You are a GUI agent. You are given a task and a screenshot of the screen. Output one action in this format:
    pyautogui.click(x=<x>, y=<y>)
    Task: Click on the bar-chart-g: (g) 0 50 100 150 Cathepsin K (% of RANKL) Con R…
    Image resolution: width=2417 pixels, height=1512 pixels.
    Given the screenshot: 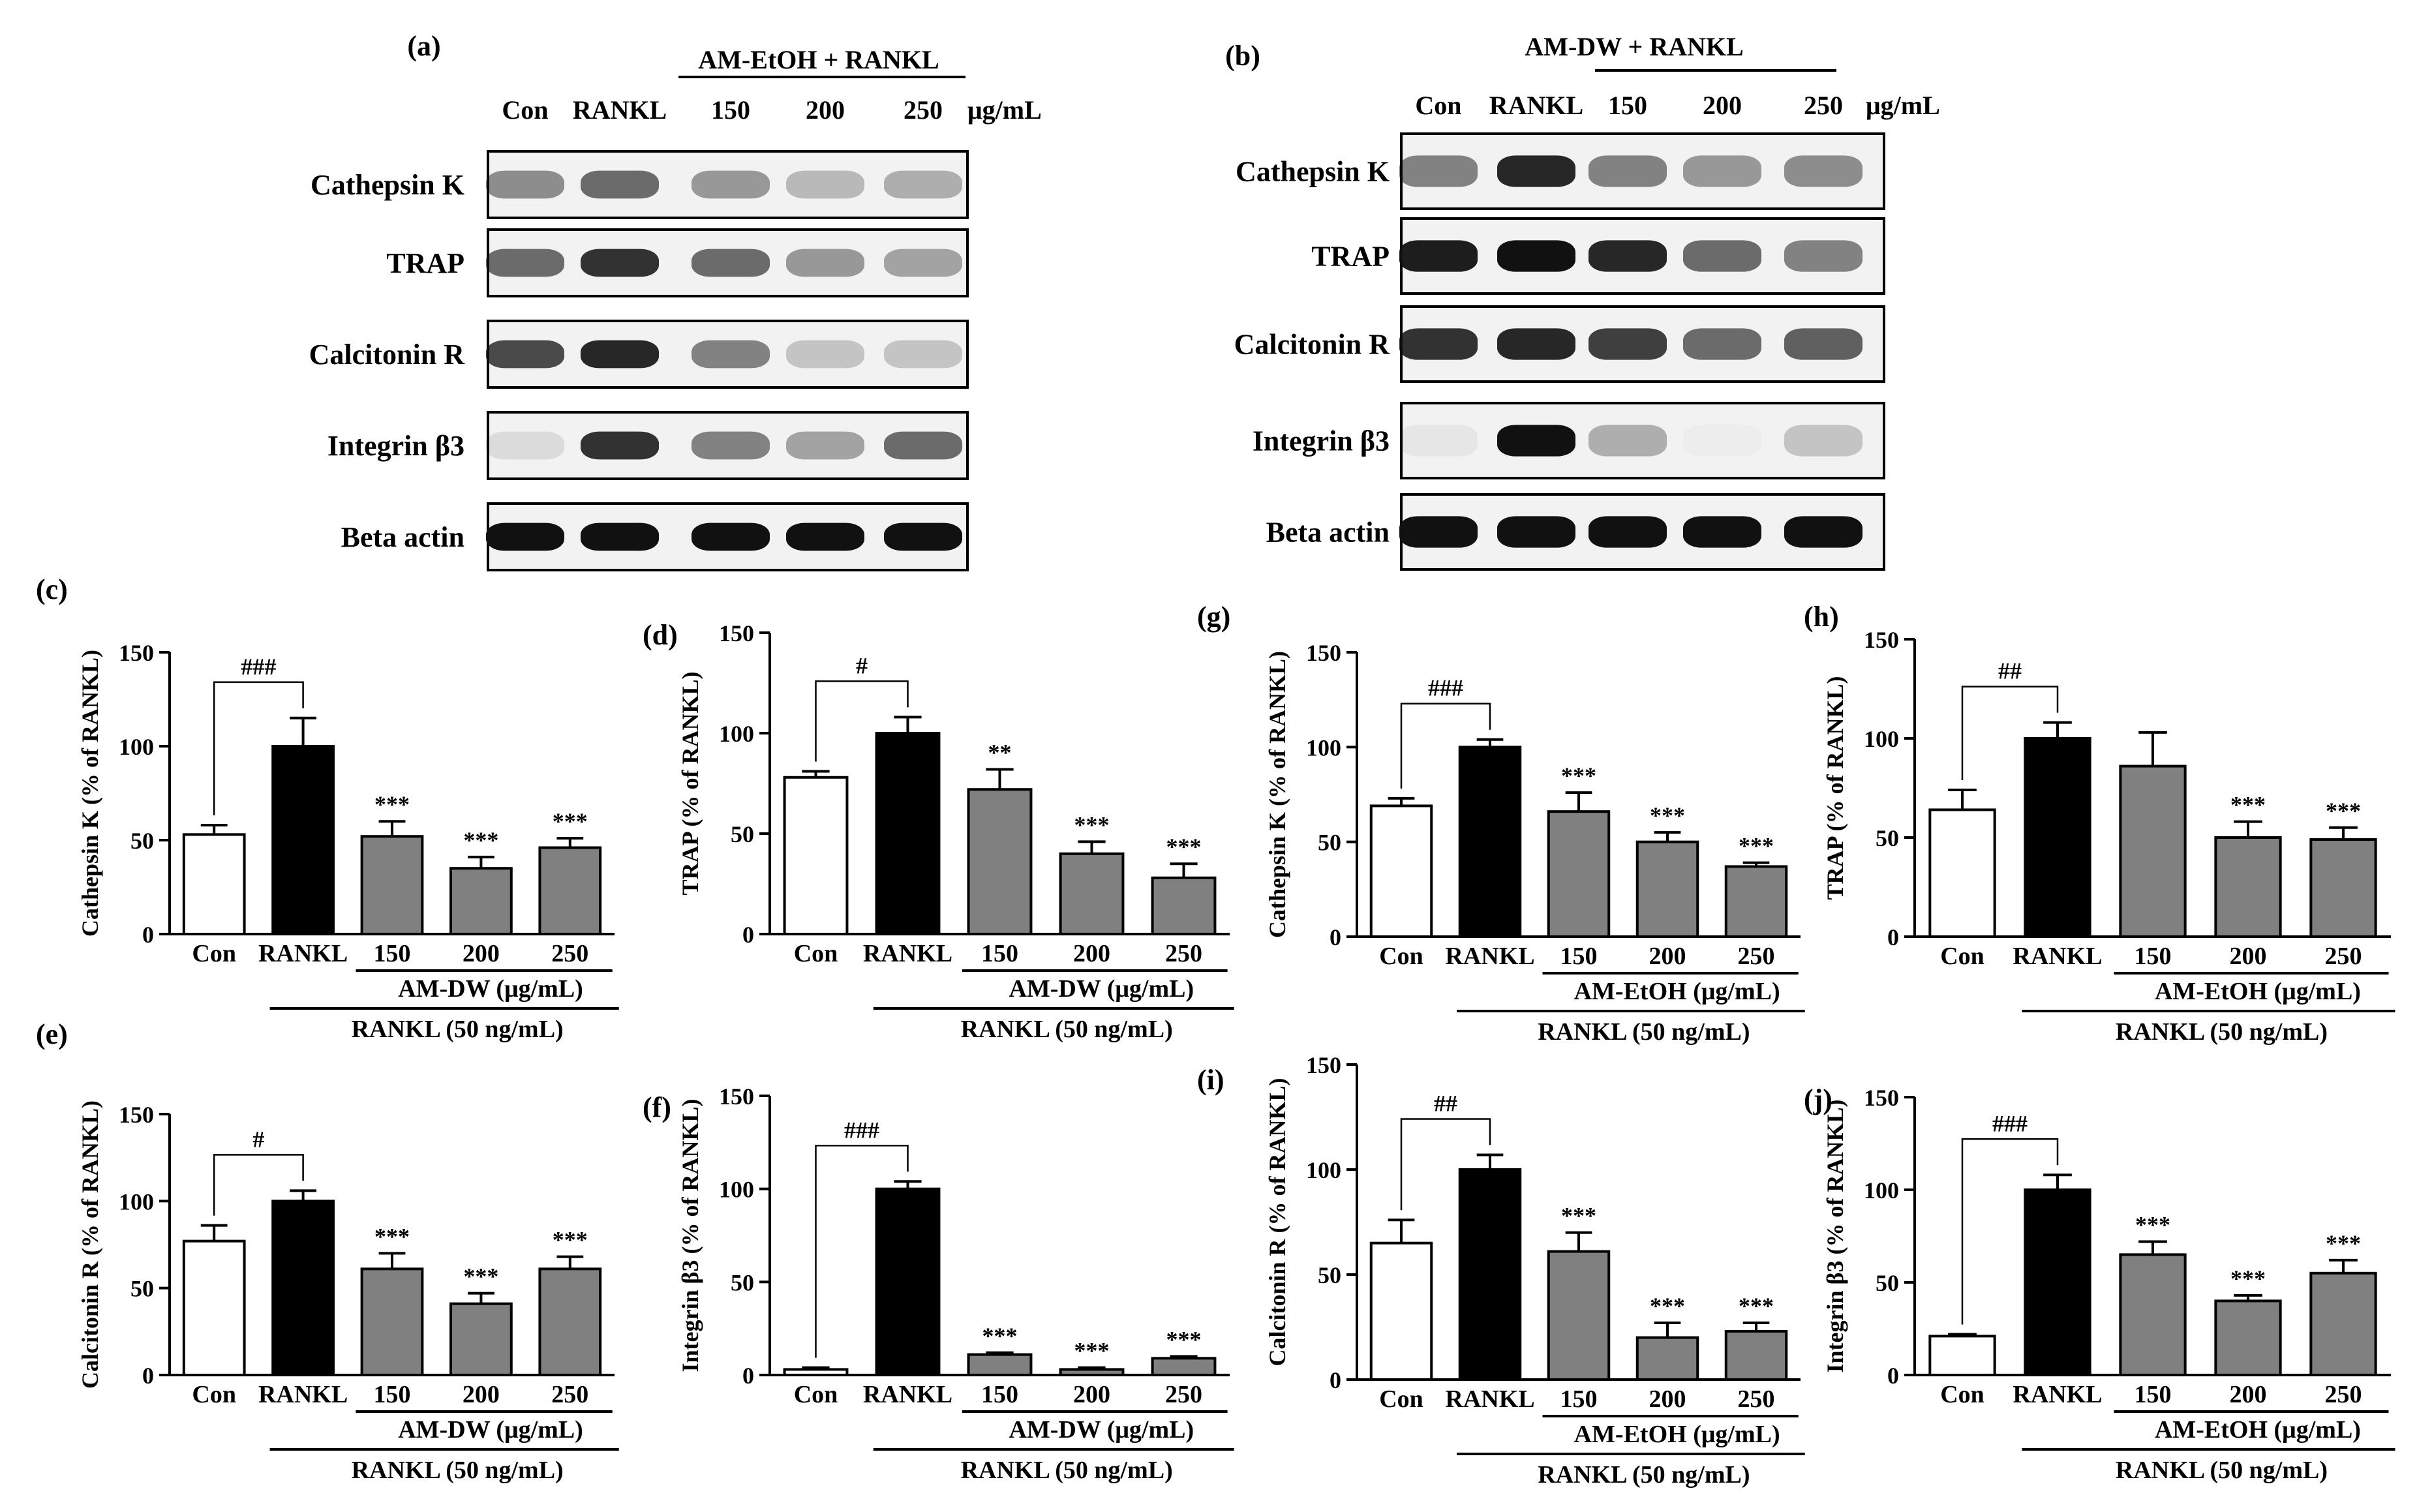 What is the action you would take?
    pyautogui.click(x=1501, y=823)
    